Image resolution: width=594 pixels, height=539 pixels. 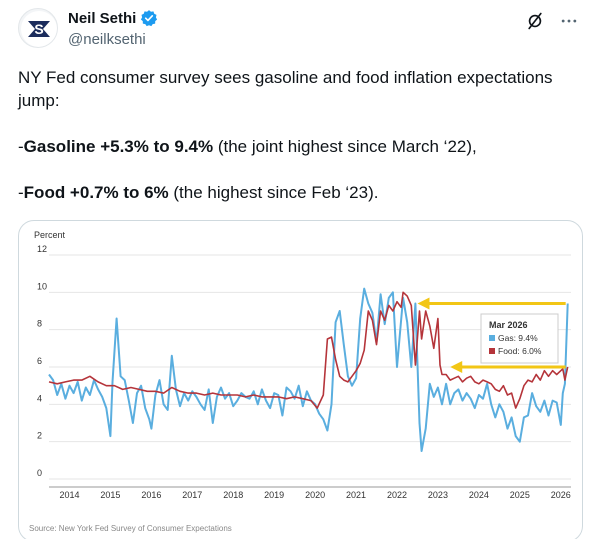 What do you see at coordinates (110, 495) in the screenshot?
I see `x-tick-label: 2015` at bounding box center [110, 495].